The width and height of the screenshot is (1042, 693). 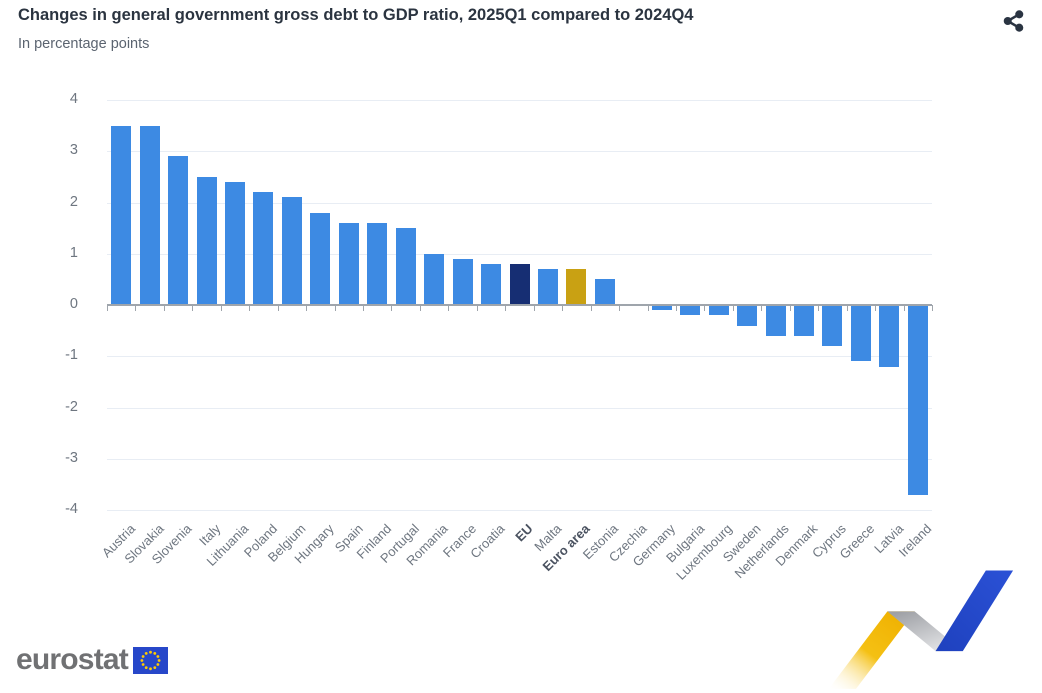 What do you see at coordinates (917, 400) in the screenshot?
I see `bar-ireland` at bounding box center [917, 400].